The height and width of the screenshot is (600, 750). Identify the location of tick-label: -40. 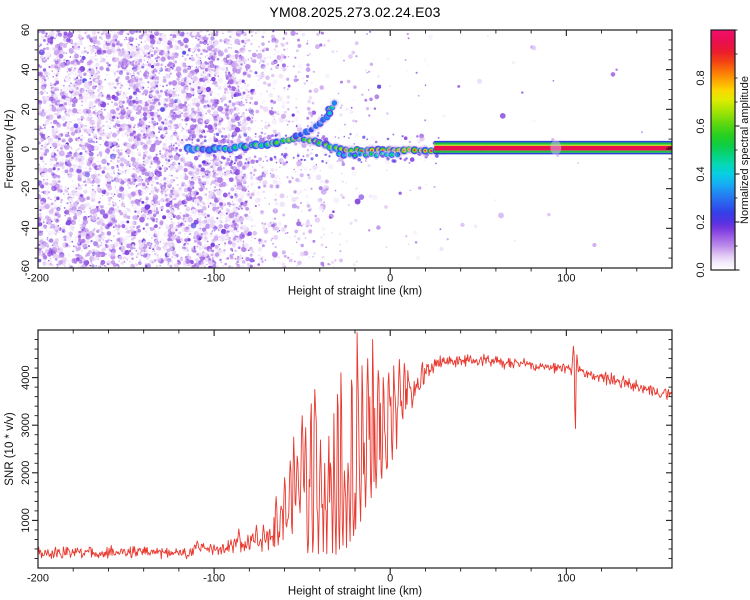
(26, 228).